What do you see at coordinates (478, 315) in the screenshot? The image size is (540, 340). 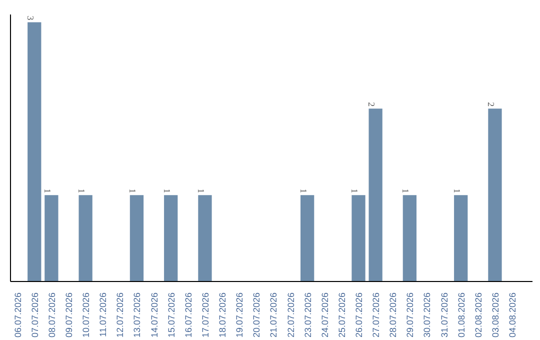 I see `x-tick-label: 02.08.2026` at bounding box center [478, 315].